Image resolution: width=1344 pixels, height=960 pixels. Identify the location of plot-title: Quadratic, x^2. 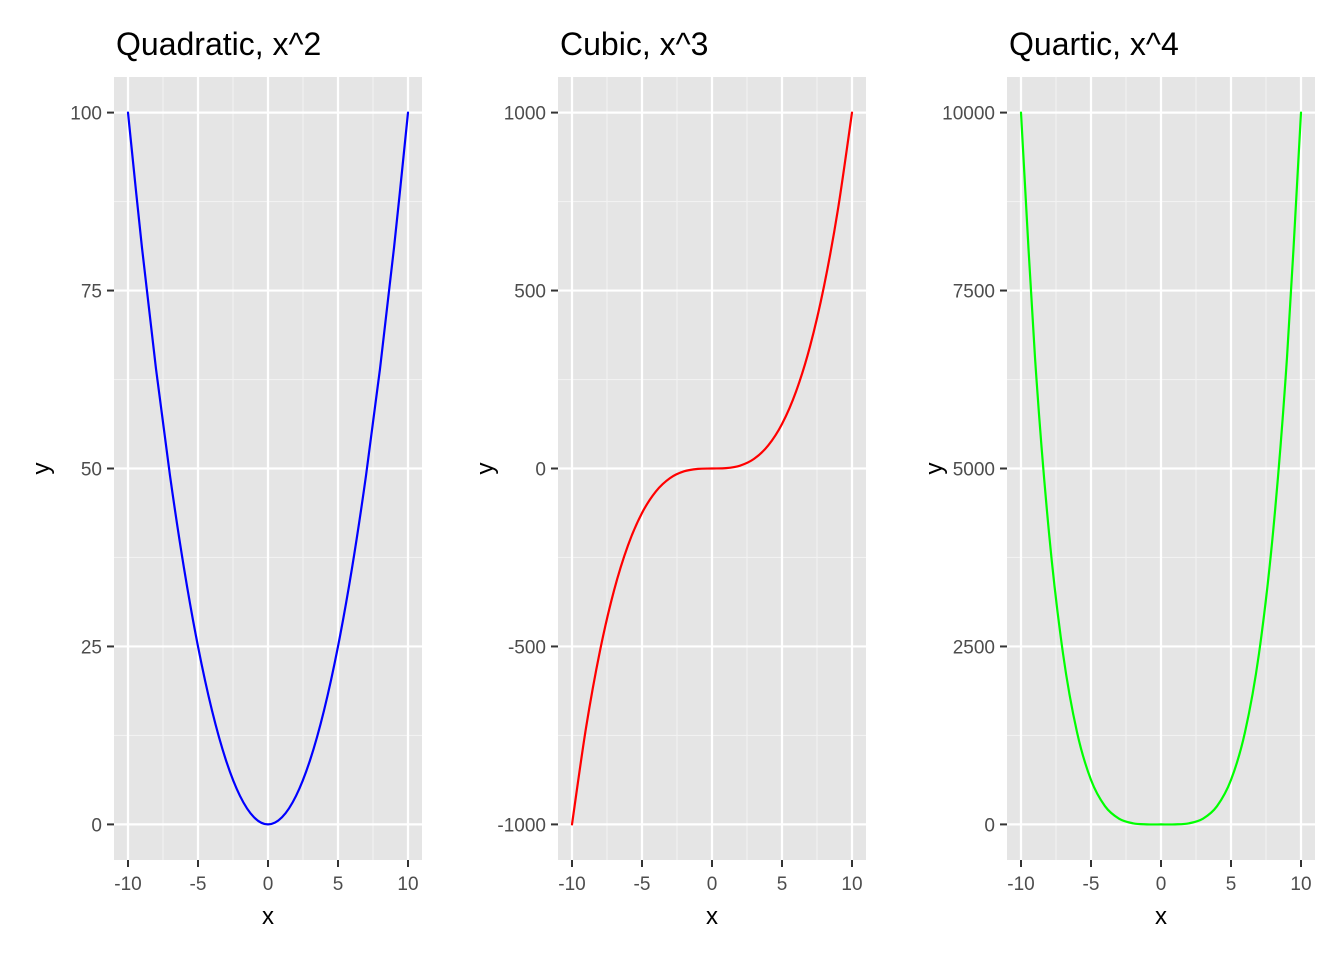
(218, 44).